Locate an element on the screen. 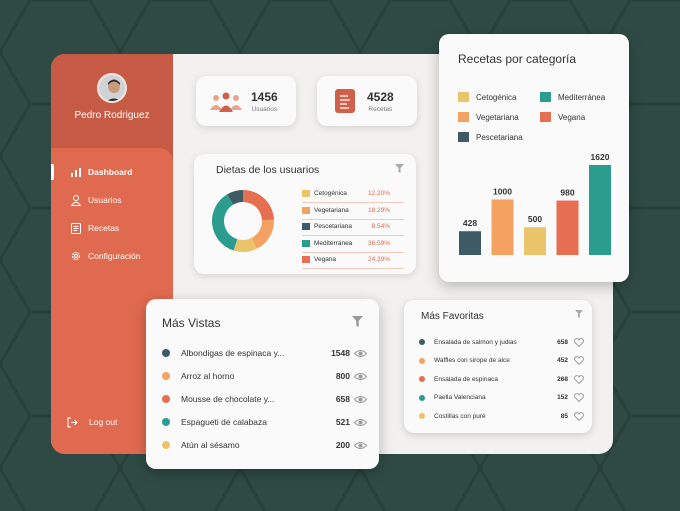 Image resolution: width=680 pixels, height=511 pixels. category-legend-item: Mediterránea is located at coordinates (572, 97).